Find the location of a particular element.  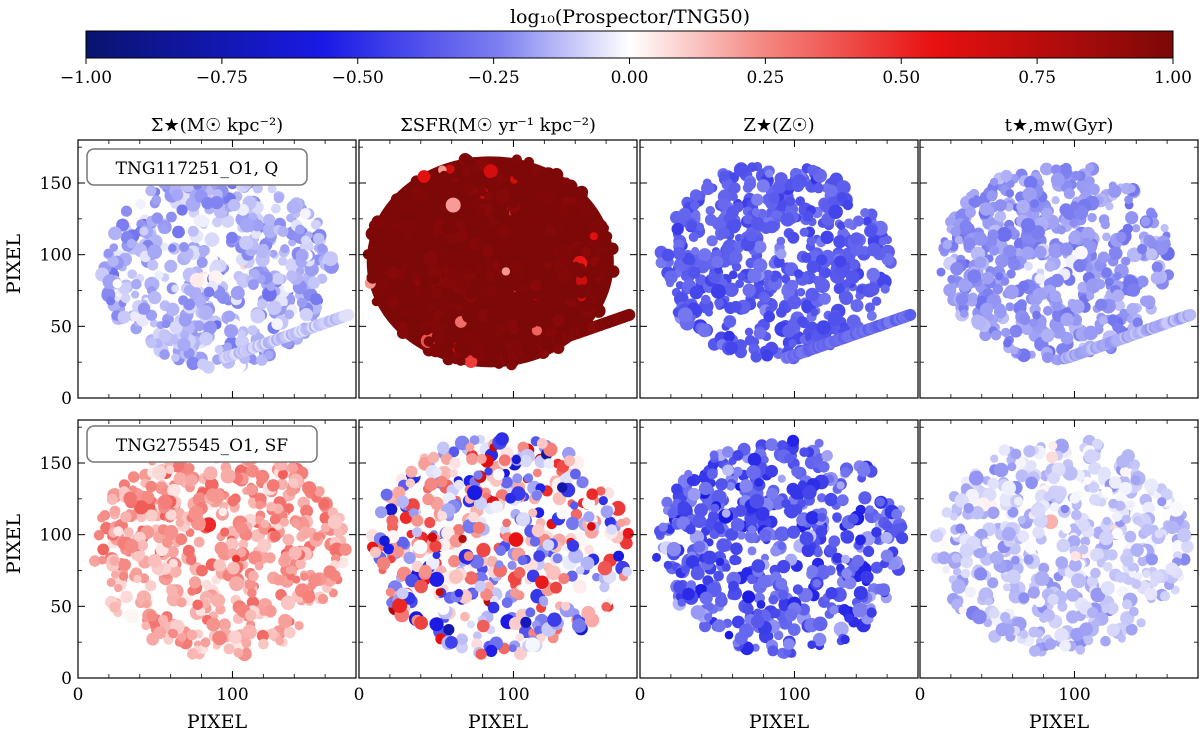

map-tidal-arm is located at coordinates (1190, 314).